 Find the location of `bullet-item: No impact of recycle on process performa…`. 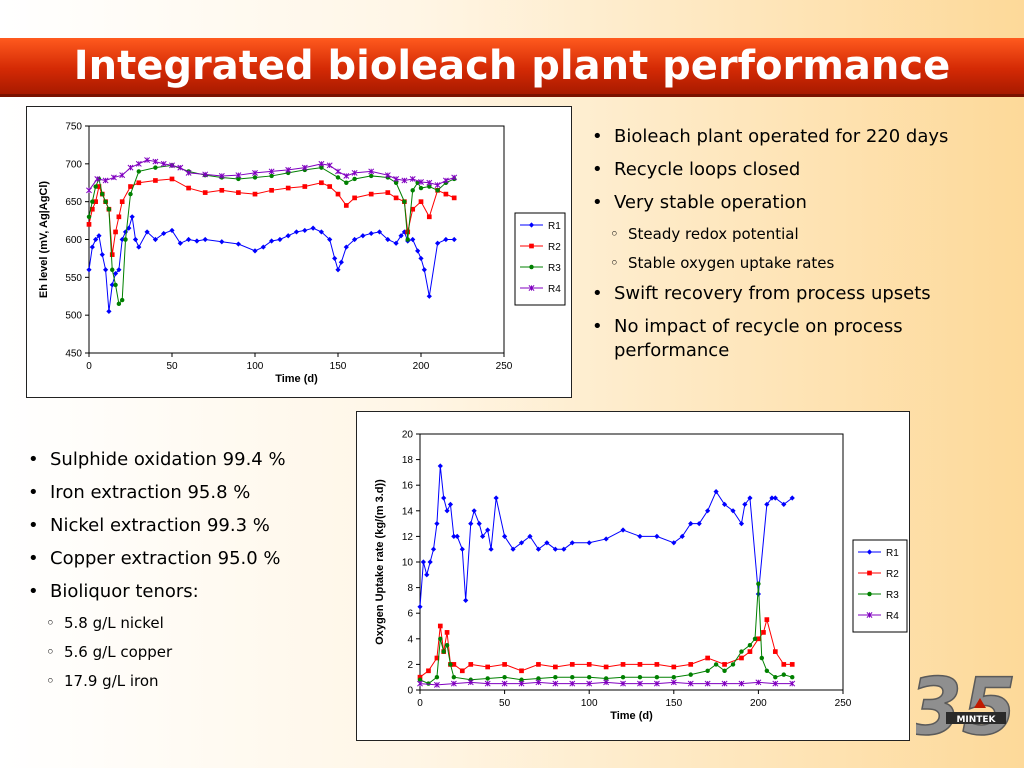

bullet-item: No impact of recycle on process performa… is located at coordinates (800, 339).